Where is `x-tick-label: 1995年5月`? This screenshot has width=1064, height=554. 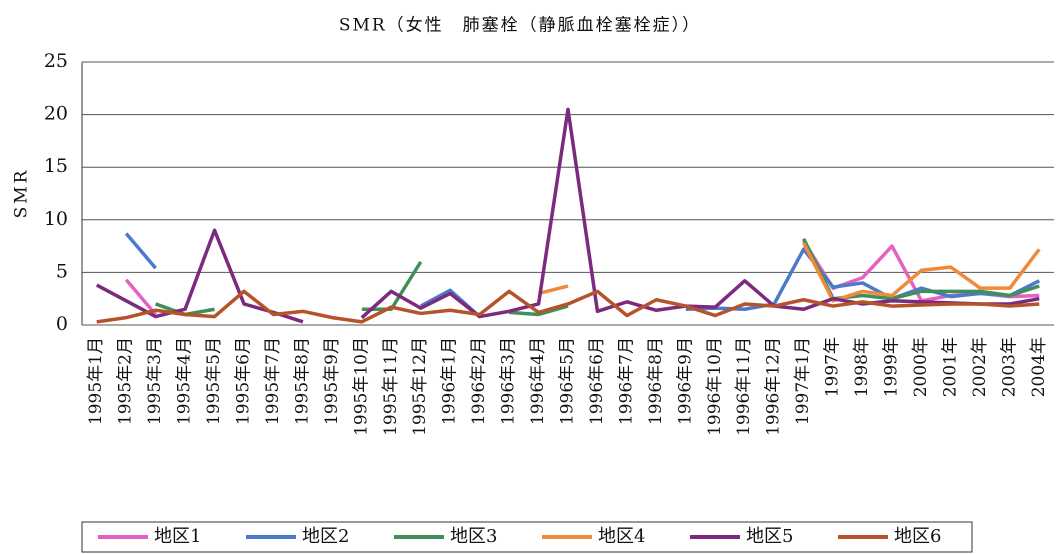 x-tick-label: 1995年5月 is located at coordinates (214, 381).